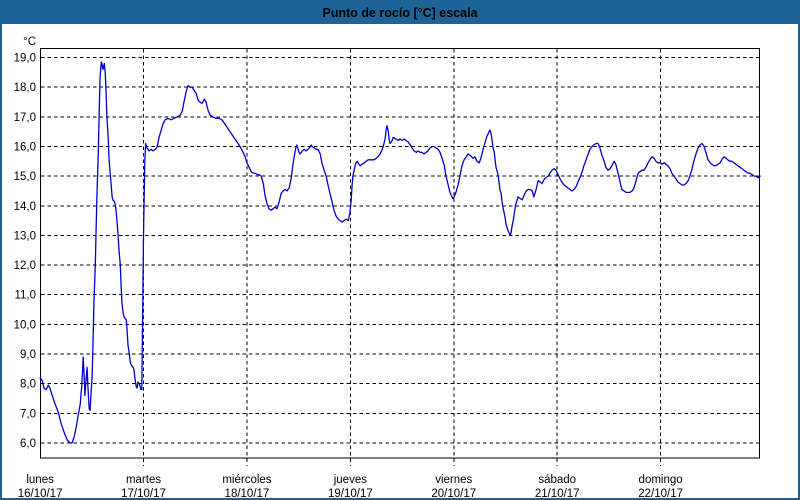  What do you see at coordinates (660, 494) in the screenshot?
I see `date-label: 22/10/17` at bounding box center [660, 494].